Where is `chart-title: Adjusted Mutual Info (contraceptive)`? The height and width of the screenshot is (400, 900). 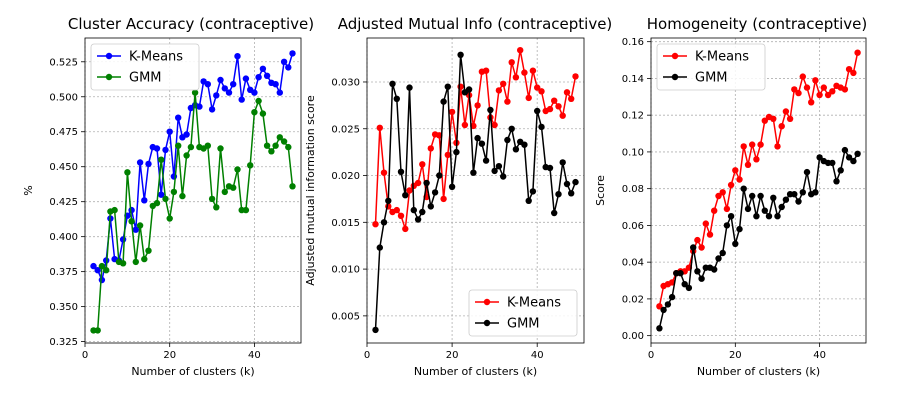
chart-title: Adjusted Mutual Info (contraceptive) is located at coordinates (475, 24).